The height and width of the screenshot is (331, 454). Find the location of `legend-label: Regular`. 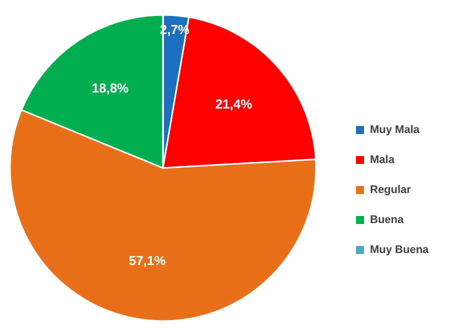

legend-label: Regular is located at coordinates (391, 190).